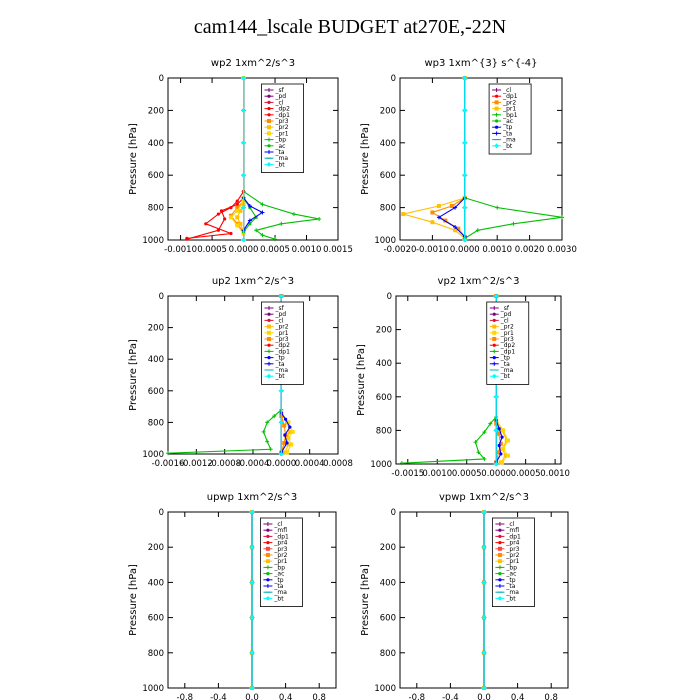  Describe the element at coordinates (280, 555) in the screenshot. I see `legend-entry: _pr2` at that location.